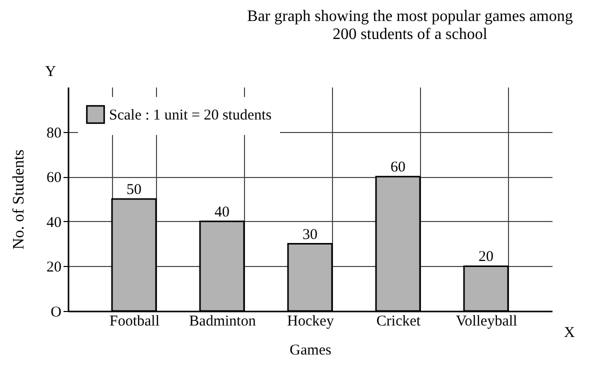 The height and width of the screenshot is (389, 600). Describe the element at coordinates (134, 190) in the screenshot. I see `data-label: 50` at that location.